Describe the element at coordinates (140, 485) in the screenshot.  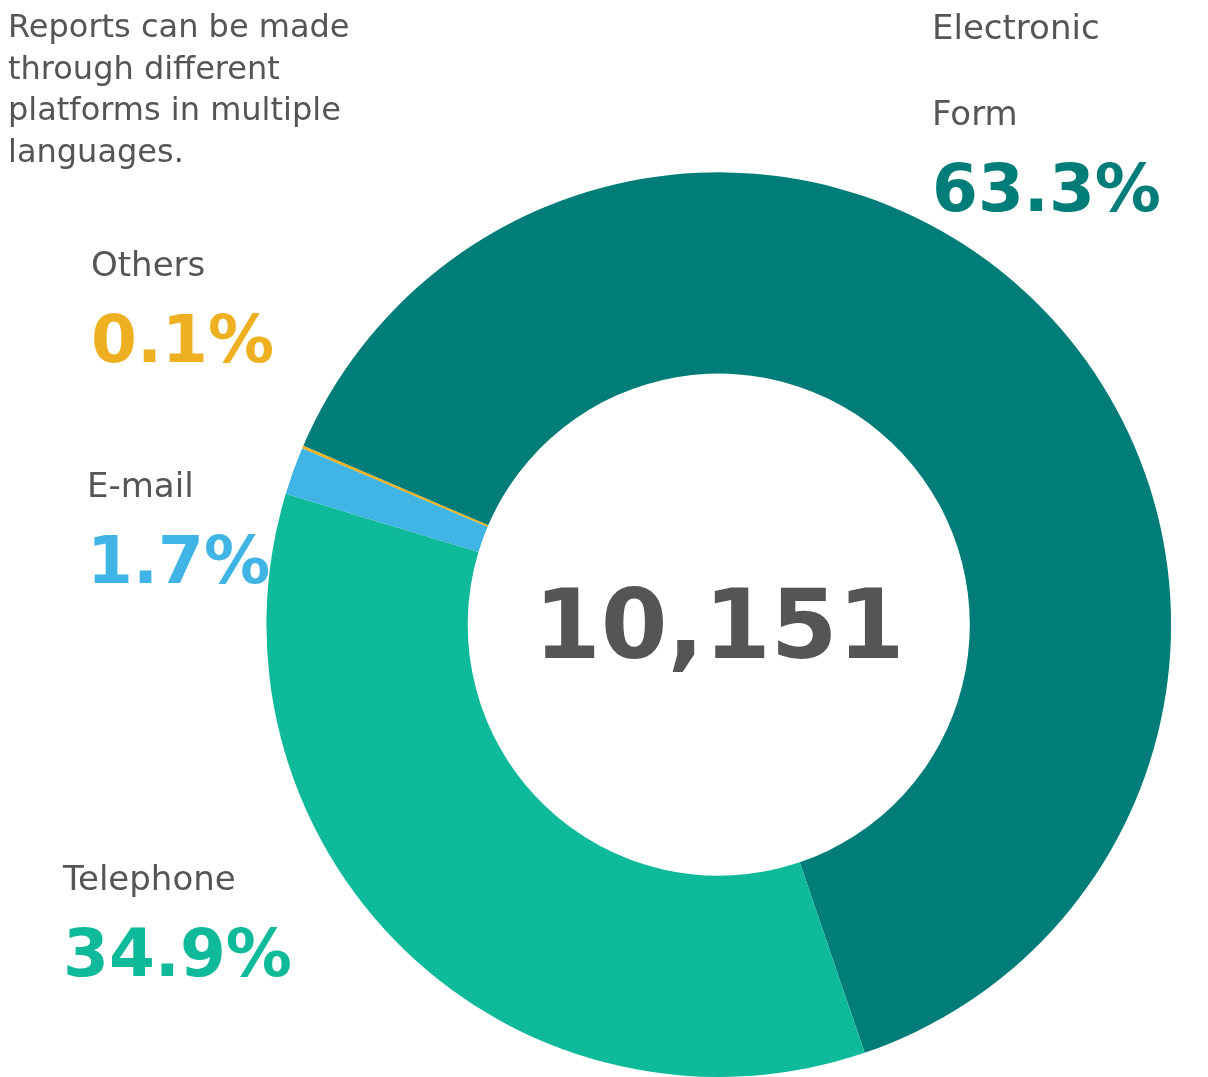
I see `slice-label: E-mail` at that location.